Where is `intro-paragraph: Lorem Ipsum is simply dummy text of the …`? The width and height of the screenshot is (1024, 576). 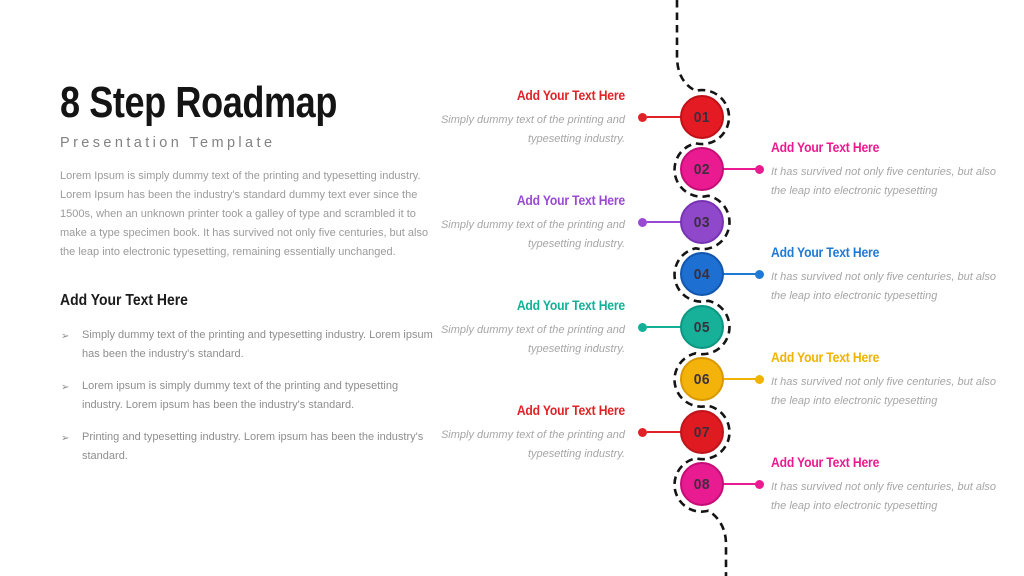
intro-paragraph: Lorem Ipsum is simply dummy text of the … is located at coordinates (244, 214).